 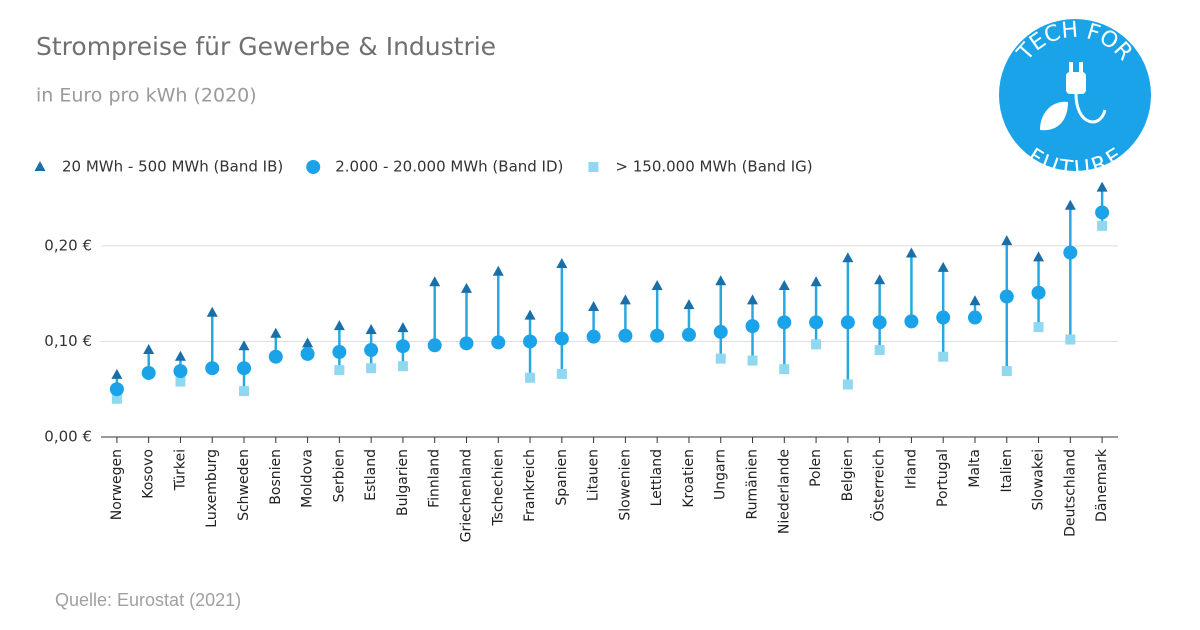 I want to click on logo: TECH FOR FUTURE, so click(x=1075, y=100).